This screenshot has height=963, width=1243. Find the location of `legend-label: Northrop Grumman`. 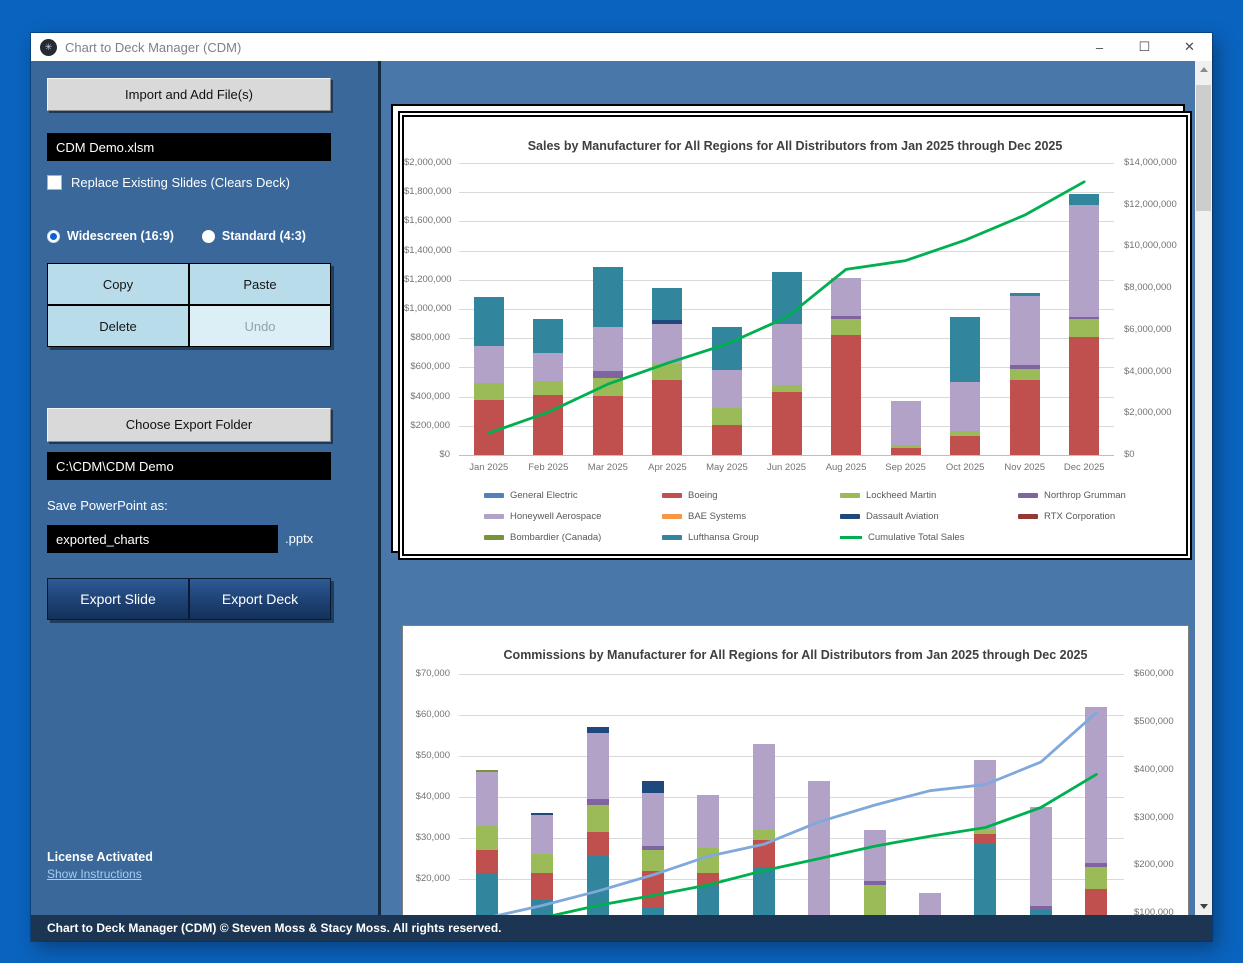

legend-label: Northrop Grumman is located at coordinates (1085, 495).